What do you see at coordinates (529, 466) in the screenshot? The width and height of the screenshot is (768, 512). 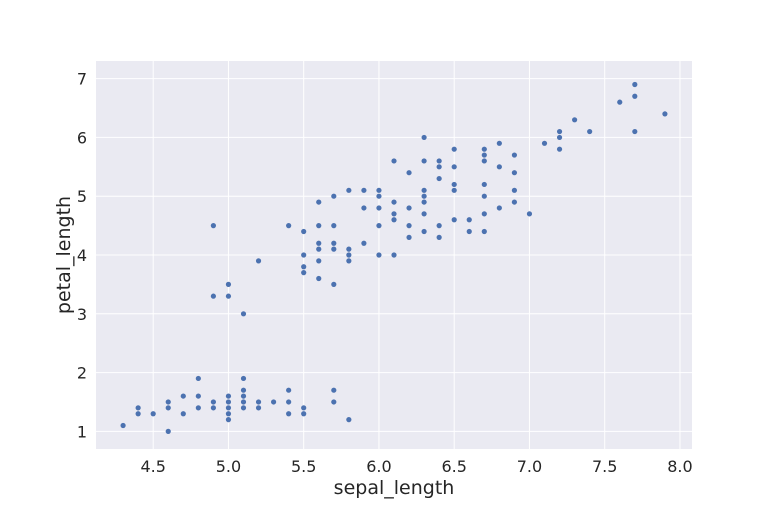 I see `x-tick-label: 7.0` at bounding box center [529, 466].